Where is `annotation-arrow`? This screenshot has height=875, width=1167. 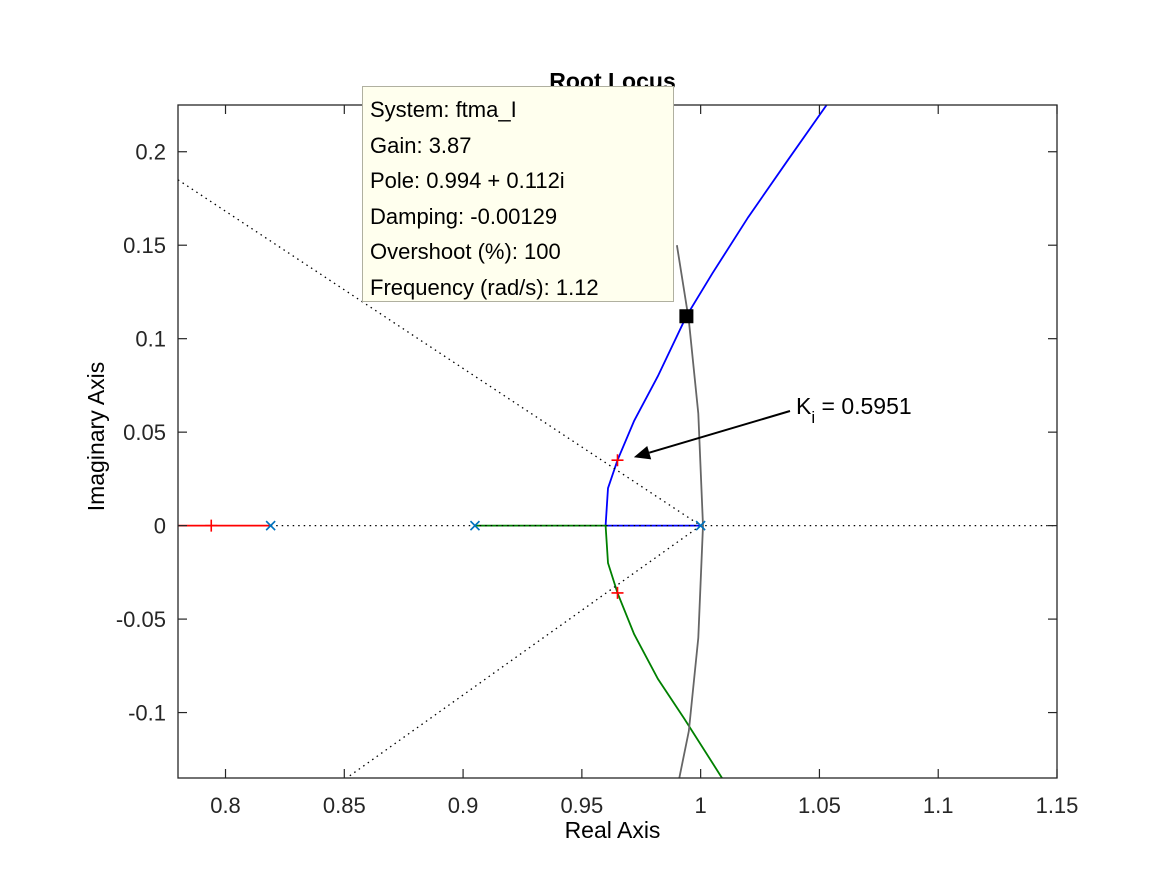 annotation-arrow is located at coordinates (719, 432).